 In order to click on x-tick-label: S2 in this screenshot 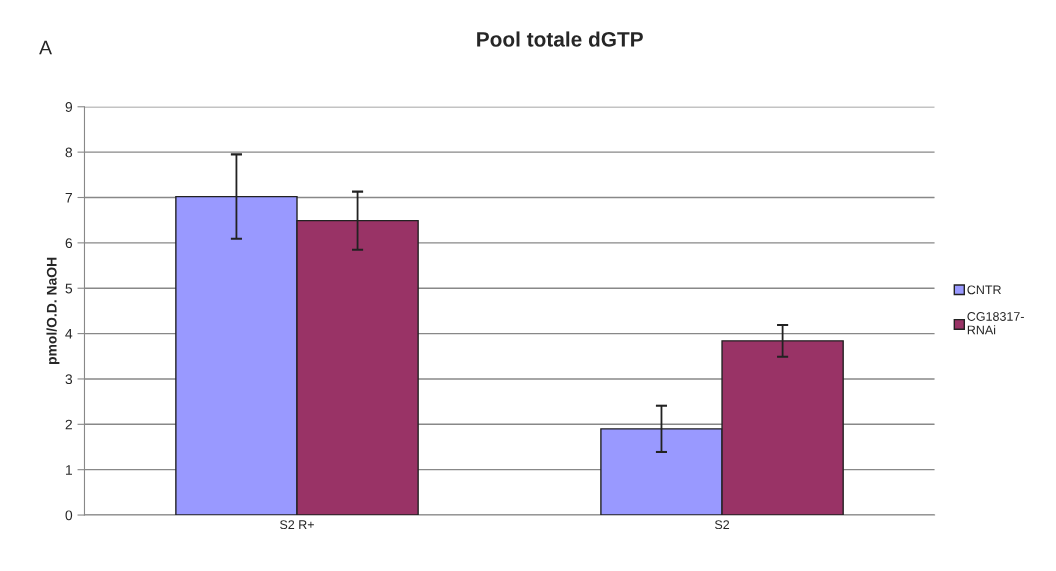, I will do `click(722, 525)`.